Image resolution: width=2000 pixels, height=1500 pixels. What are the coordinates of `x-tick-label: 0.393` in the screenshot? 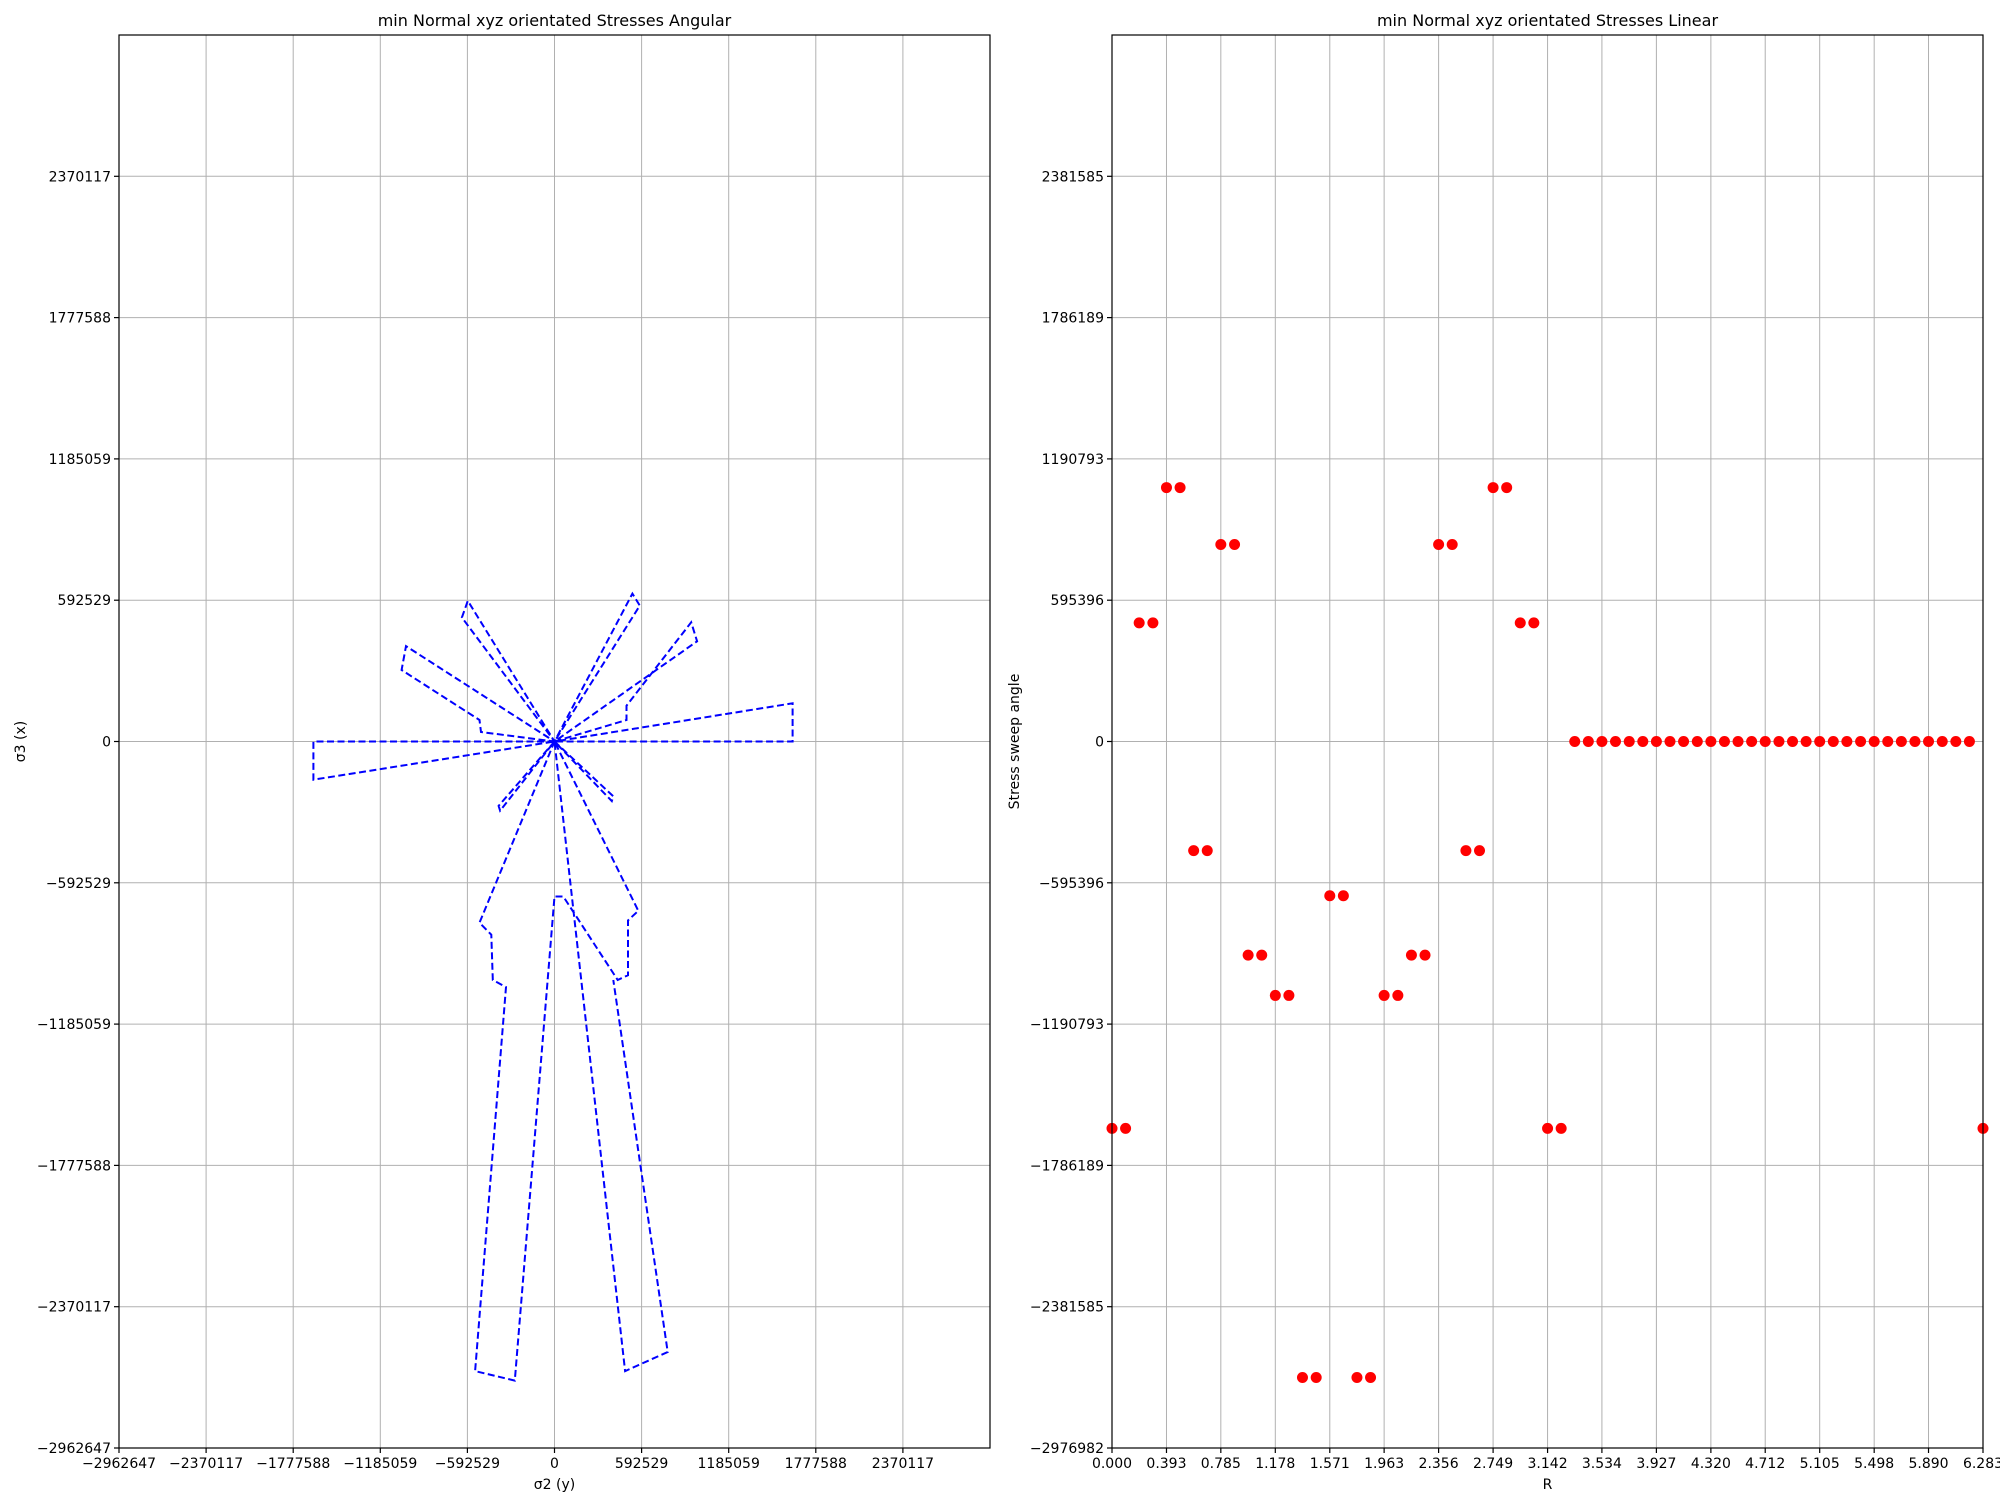 It's located at (1166, 1464).